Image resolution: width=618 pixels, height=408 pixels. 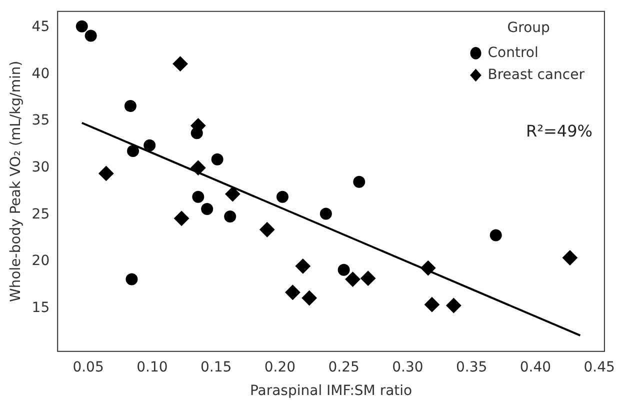 I want to click on y-tick-label: 35, so click(x=41, y=120).